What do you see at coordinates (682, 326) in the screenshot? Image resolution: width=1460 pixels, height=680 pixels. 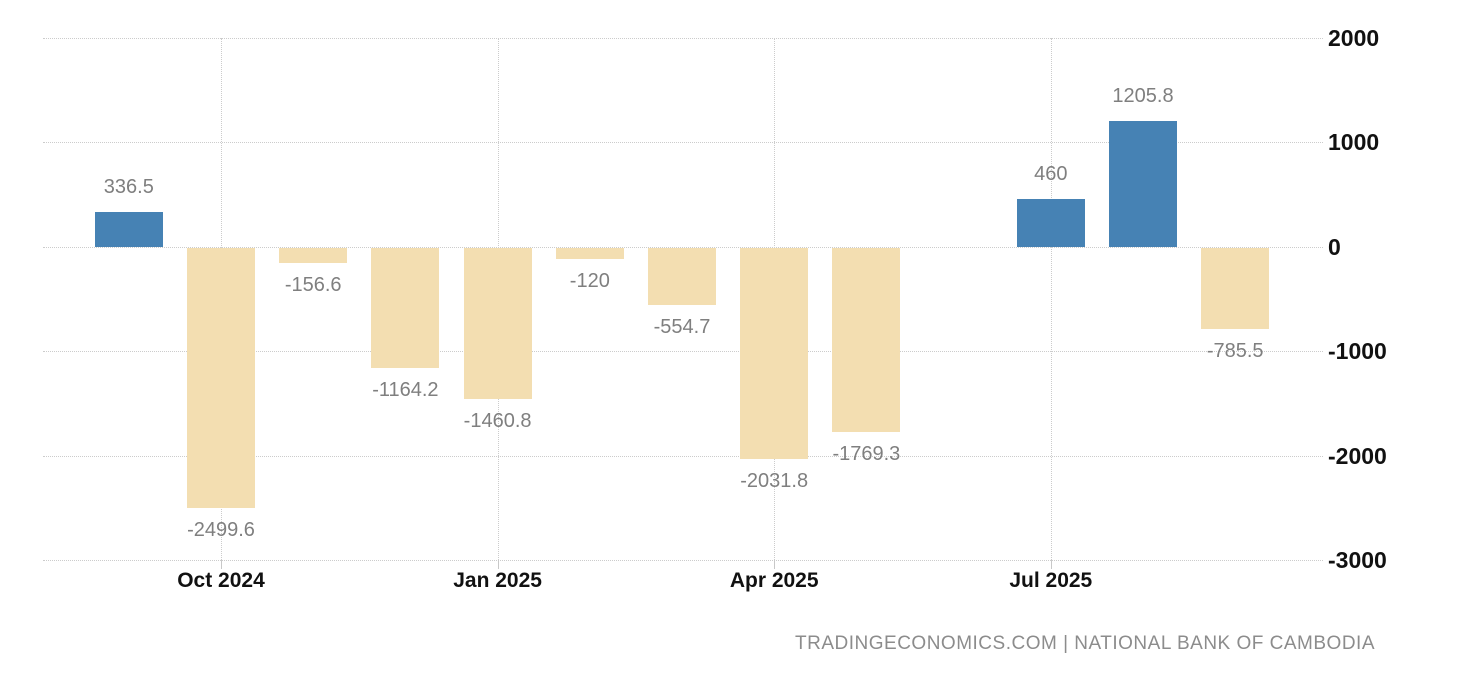 I see `bar-value-label: -554.7` at bounding box center [682, 326].